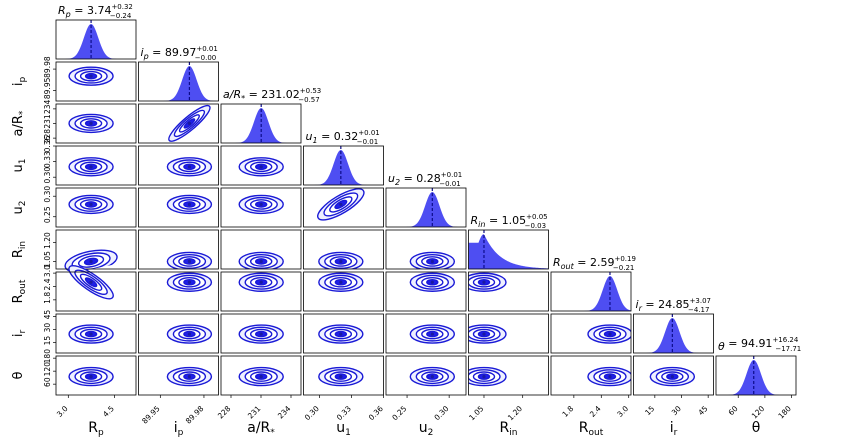 Image resolution: width=847 pixels, height=448 pixels. Describe the element at coordinates (224, 412) in the screenshot. I see `xtick-label-2-0: 228` at that location.